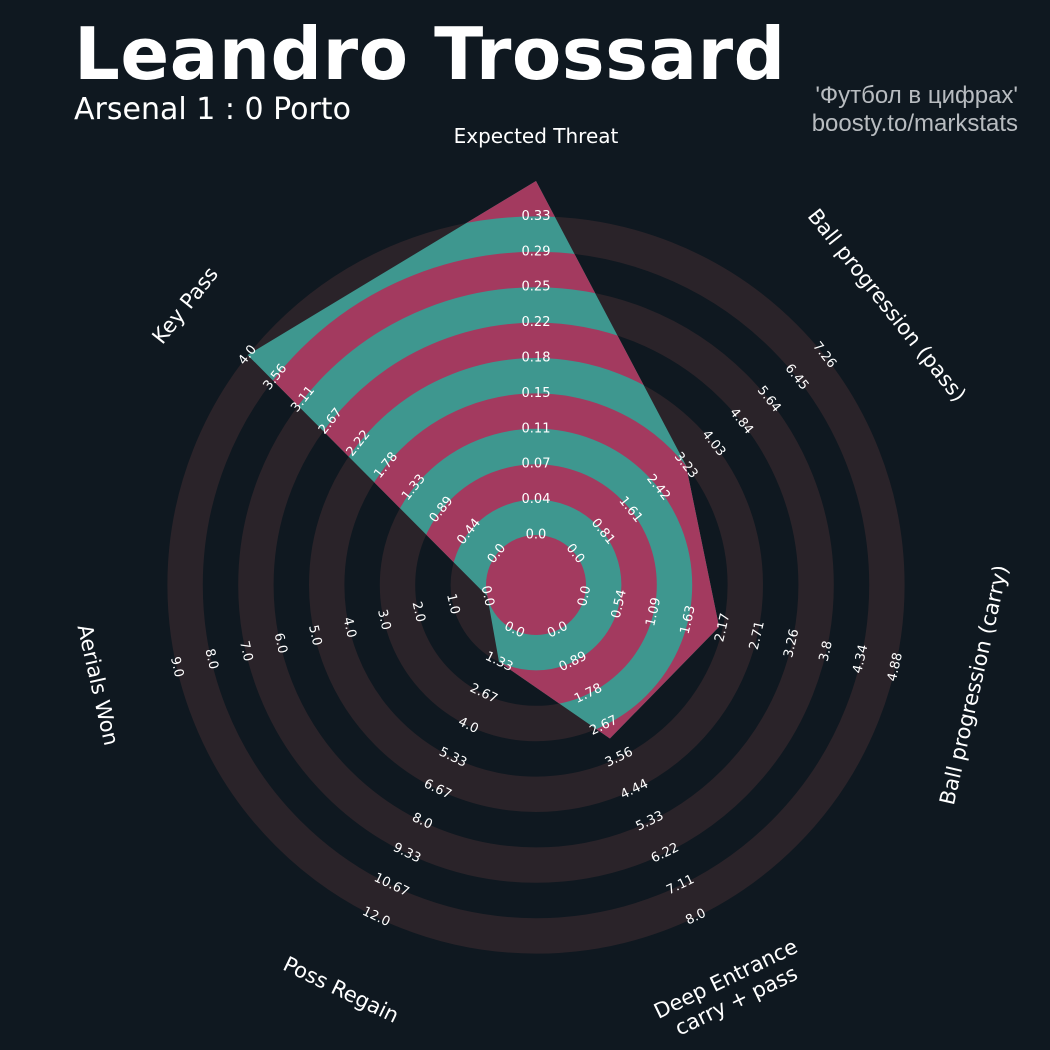 This screenshot has width=1050, height=1050. I want to click on credit-line-1: 'Футбол в цифрах', so click(916, 95).